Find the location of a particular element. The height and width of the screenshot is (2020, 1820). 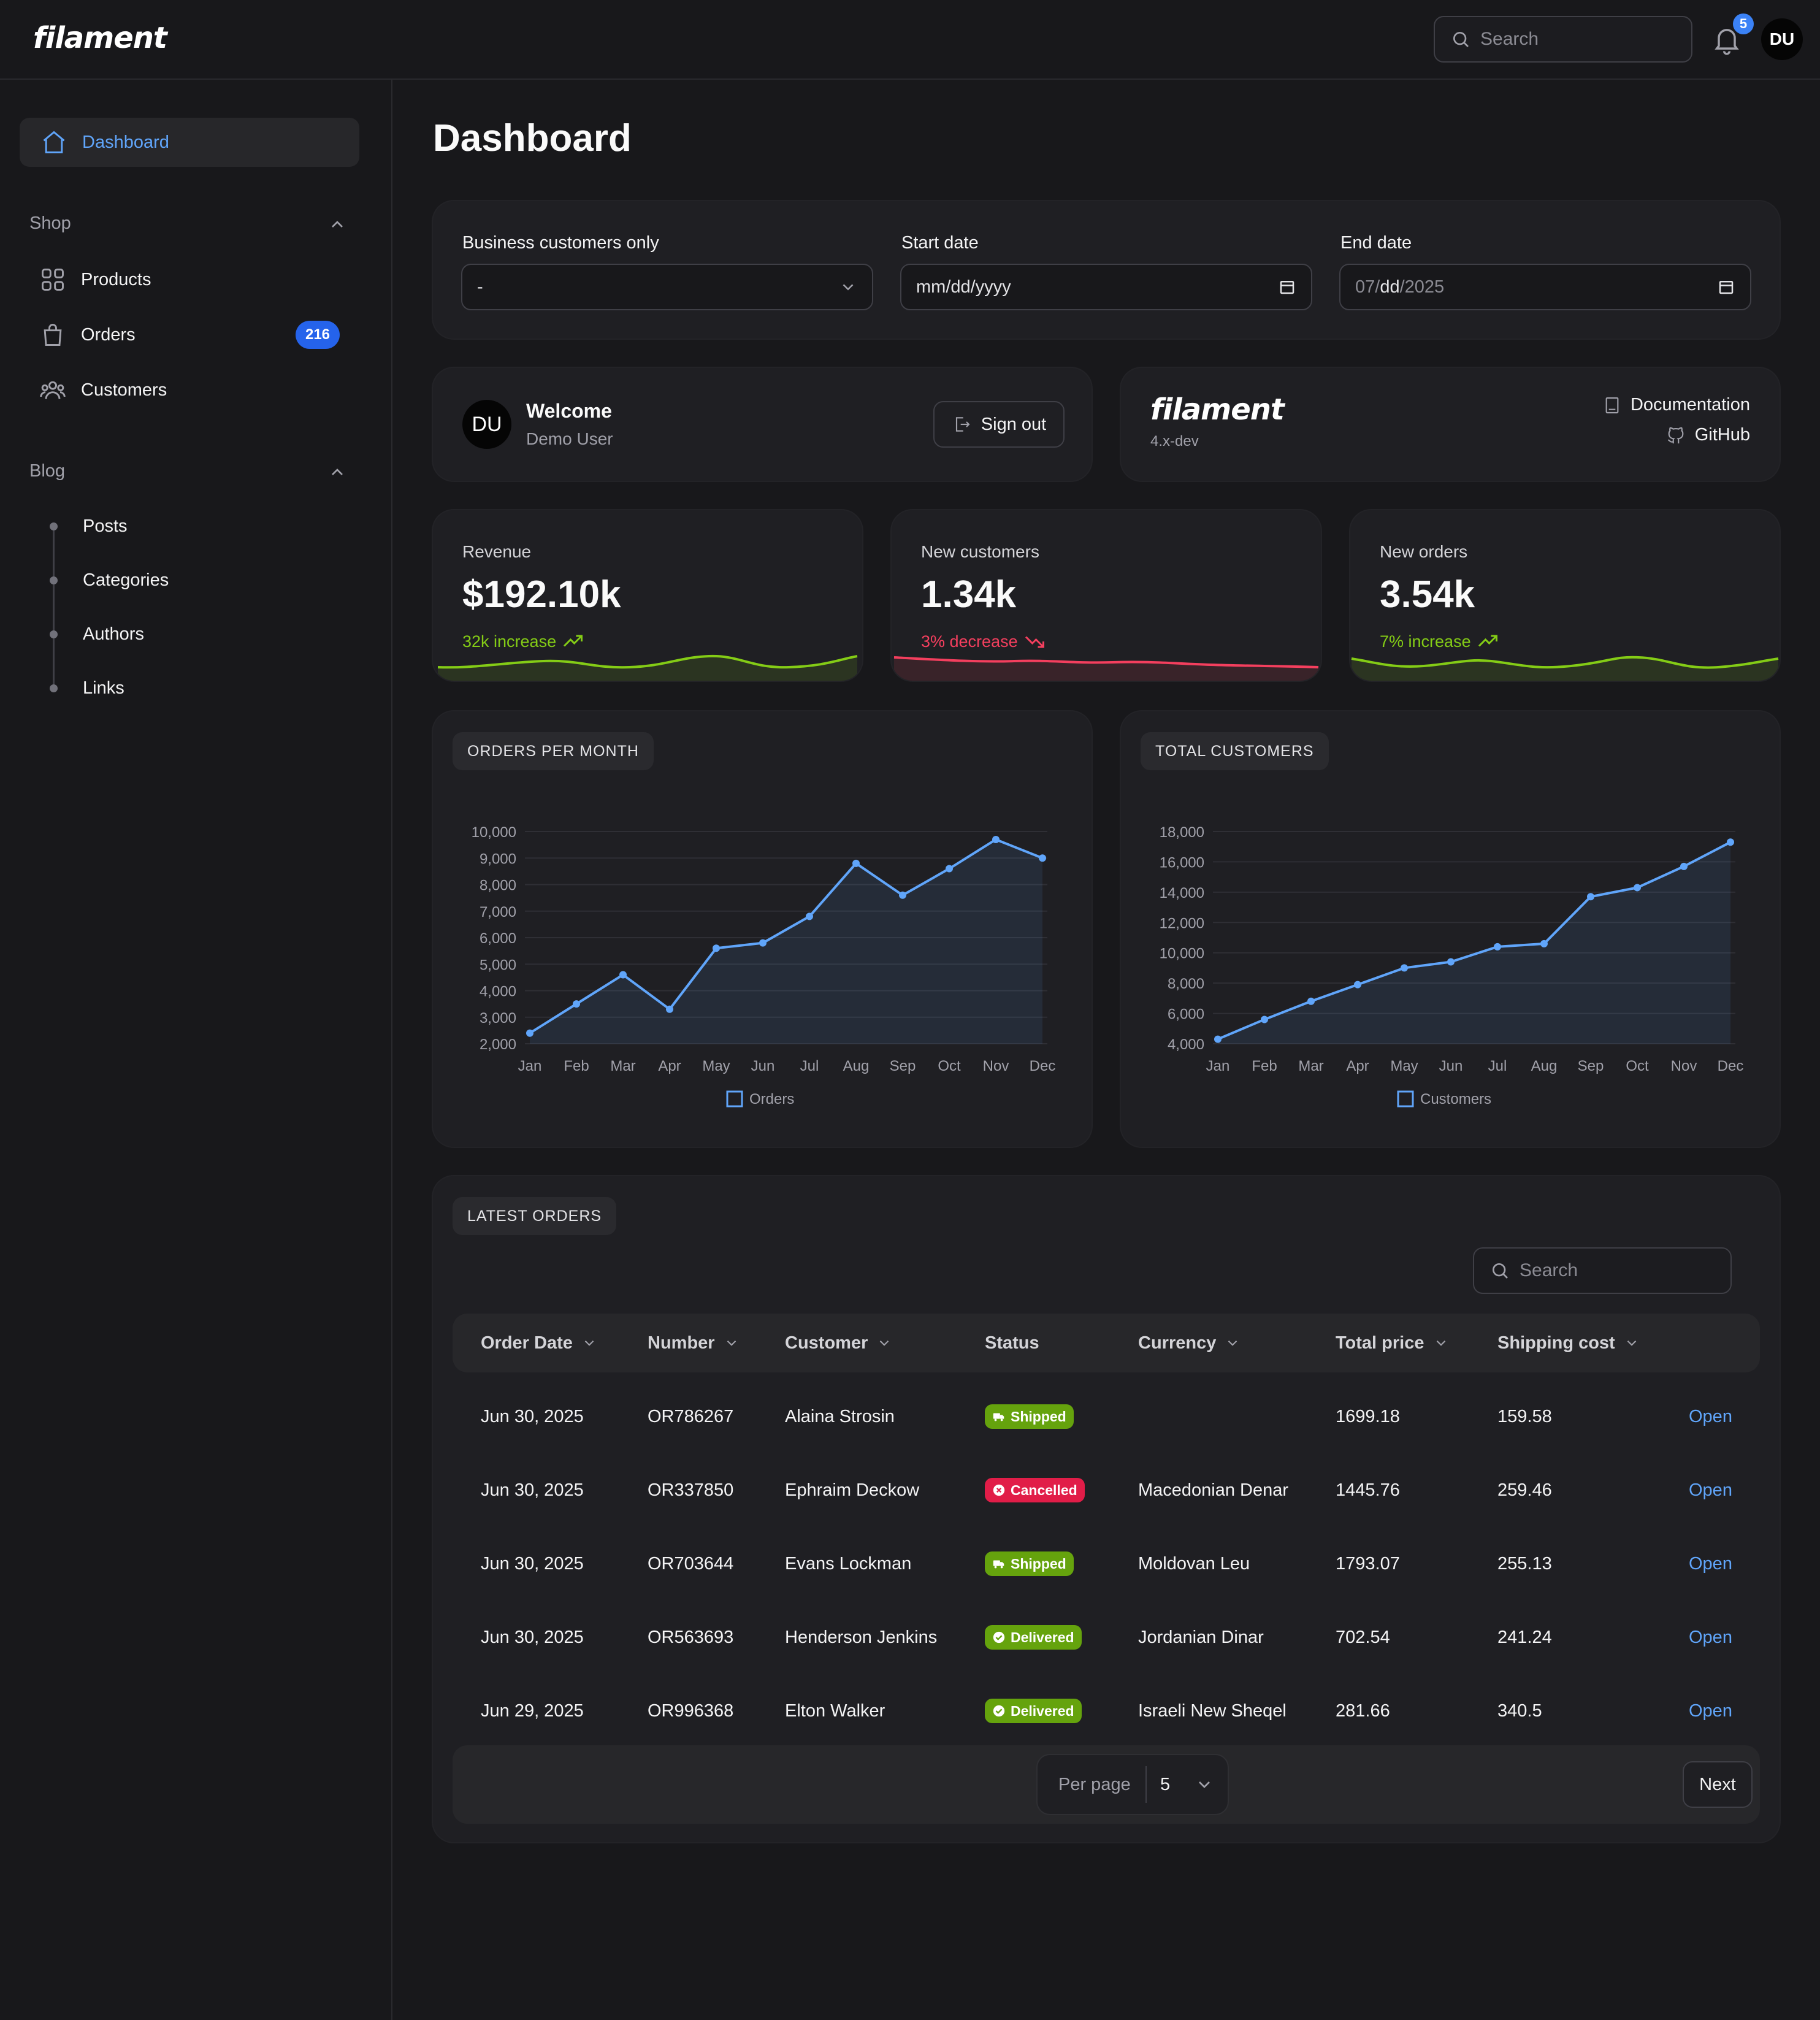

x-tick-label: Feb is located at coordinates (1264, 1066).